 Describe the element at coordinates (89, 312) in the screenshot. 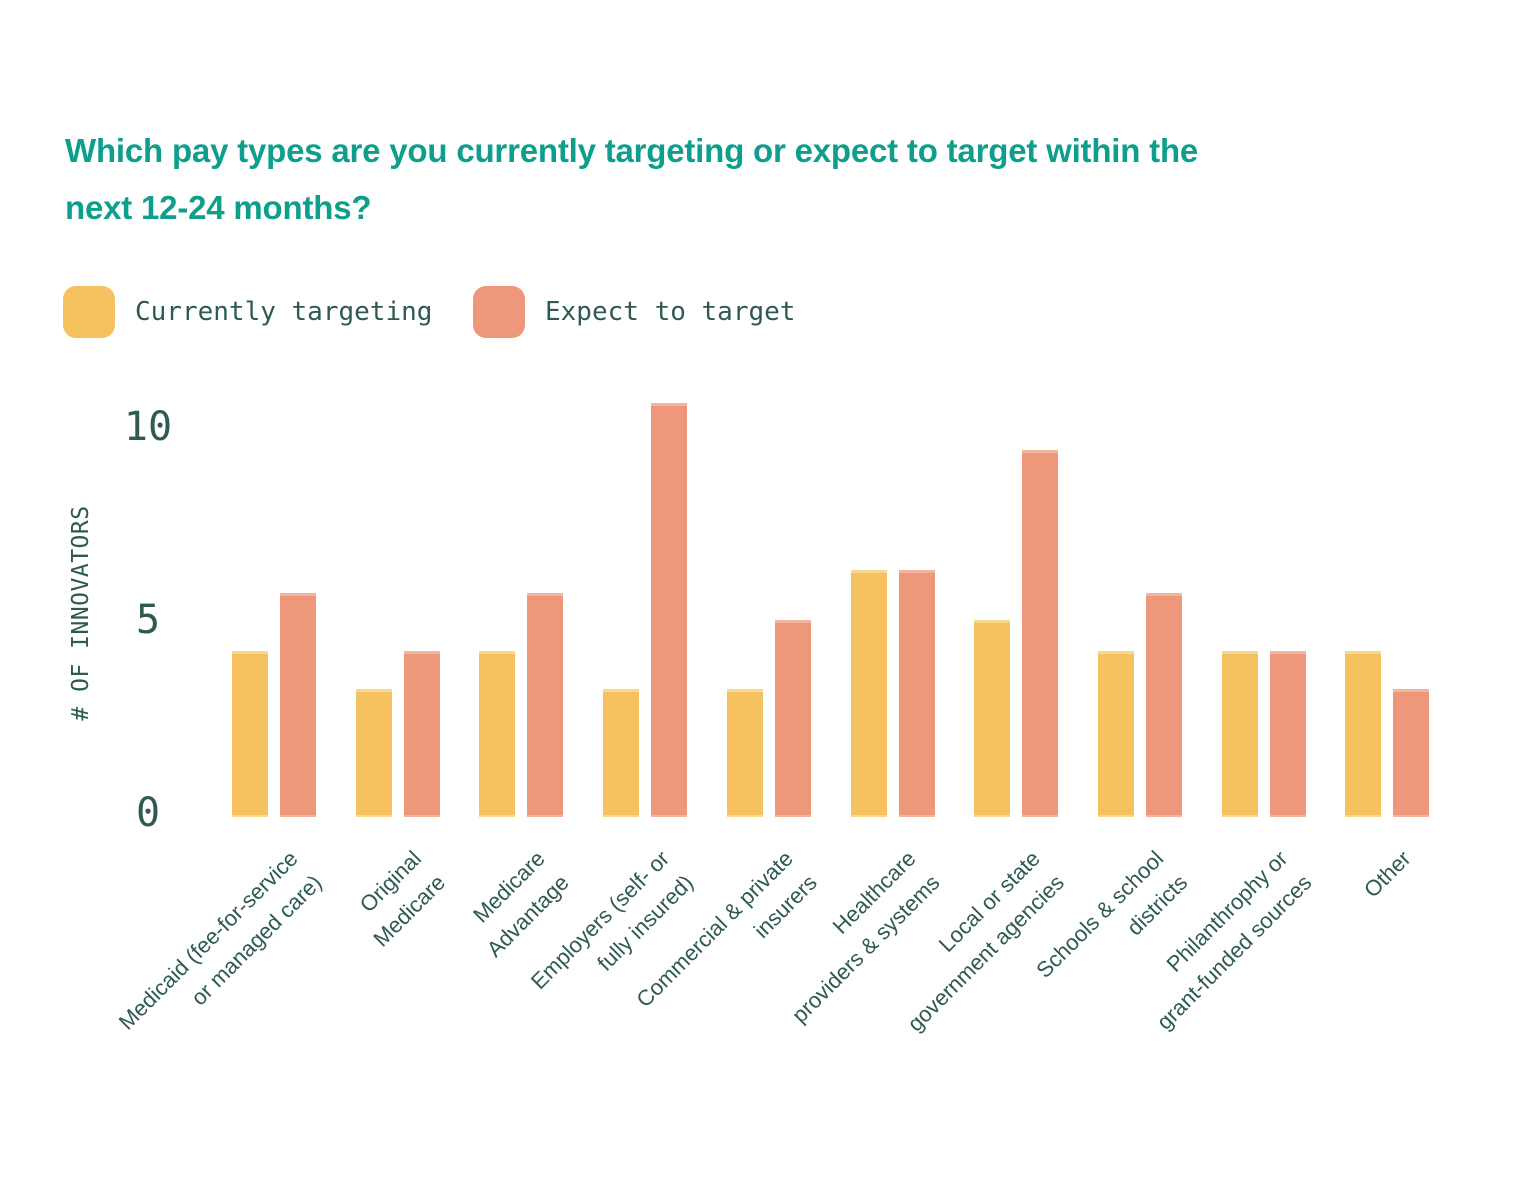

I see `legend-swatch-currently-targeting` at that location.